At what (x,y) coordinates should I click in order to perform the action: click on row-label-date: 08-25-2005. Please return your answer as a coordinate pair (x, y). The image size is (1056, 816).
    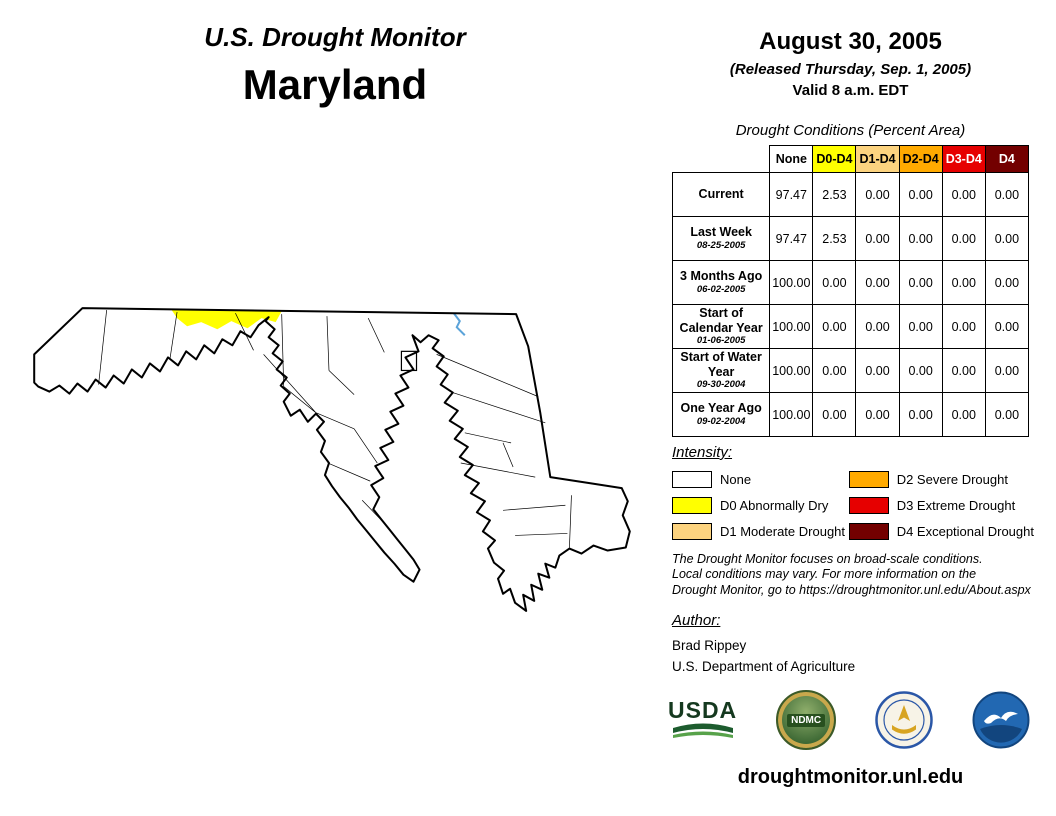
    Looking at the image, I should click on (721, 245).